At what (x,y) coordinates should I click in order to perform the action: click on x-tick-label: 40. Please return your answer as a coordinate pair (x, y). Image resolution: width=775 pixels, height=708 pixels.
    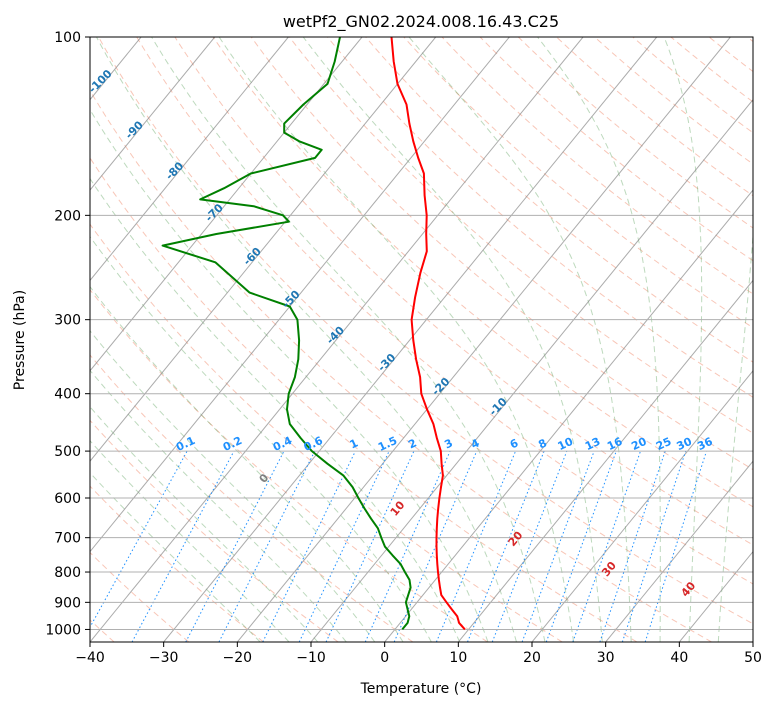
    Looking at the image, I should click on (679, 658).